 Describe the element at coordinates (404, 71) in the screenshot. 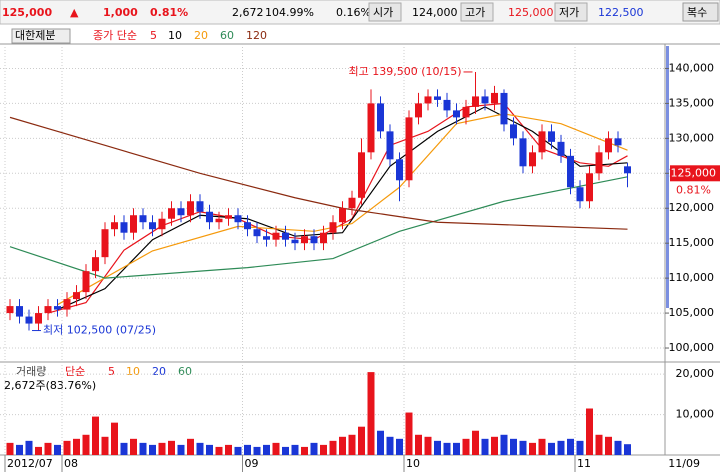

I see `annotation: 최고 139,500 (10/15)` at that location.